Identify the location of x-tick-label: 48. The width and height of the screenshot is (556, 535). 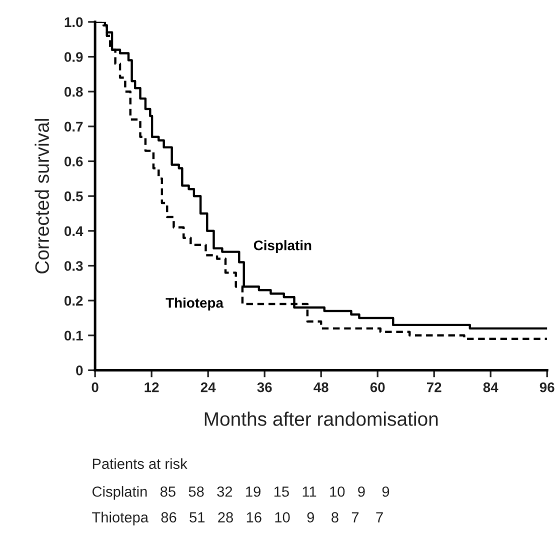
(321, 387).